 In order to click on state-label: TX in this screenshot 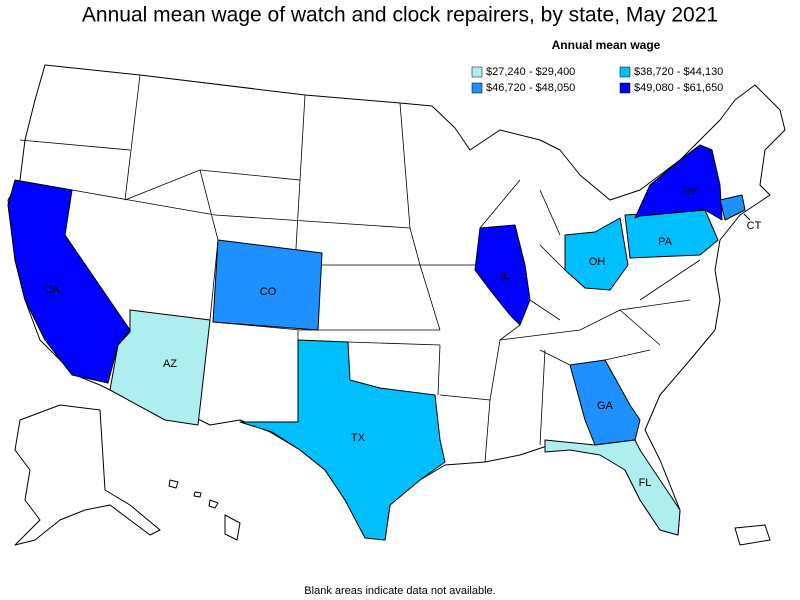, I will do `click(358, 438)`.